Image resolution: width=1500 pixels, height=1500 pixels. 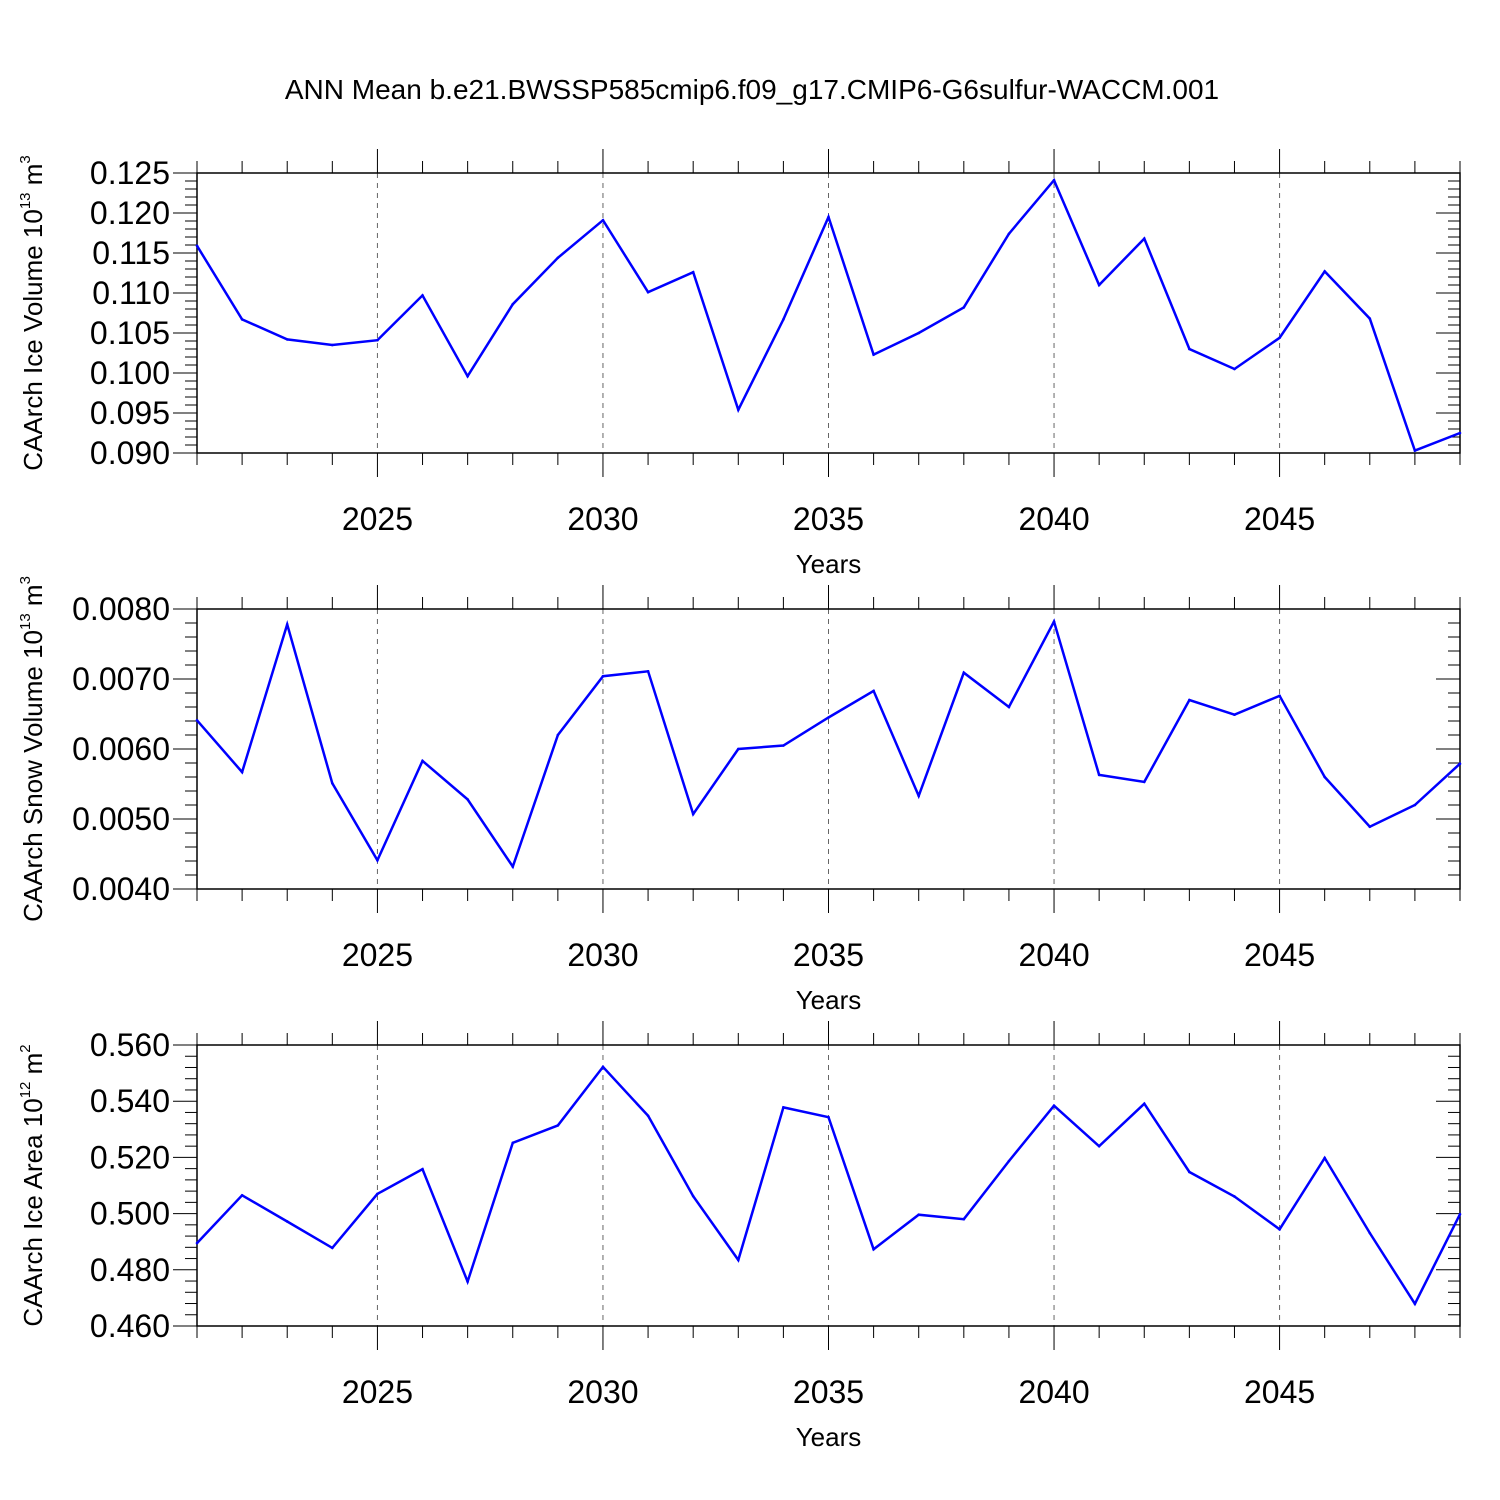 What do you see at coordinates (121, 819) in the screenshot?
I see `y-tick-label: 0.0050` at bounding box center [121, 819].